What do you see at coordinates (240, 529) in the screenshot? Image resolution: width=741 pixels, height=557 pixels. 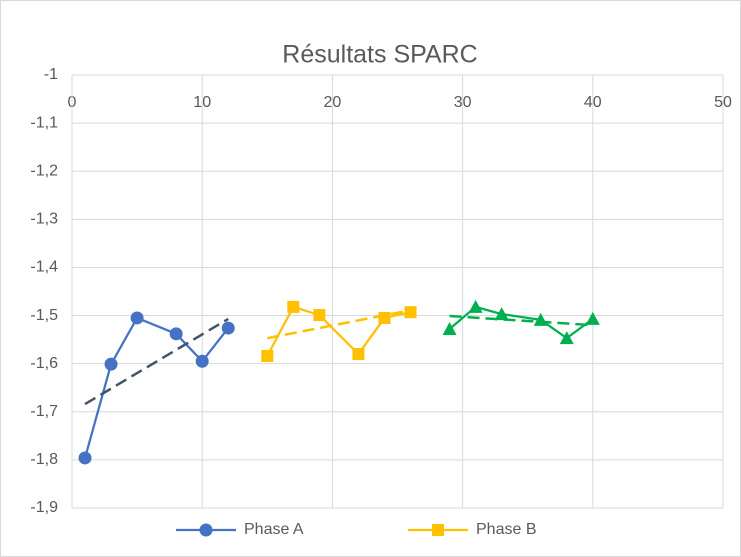 I see `legend-item: Phase A` at bounding box center [240, 529].